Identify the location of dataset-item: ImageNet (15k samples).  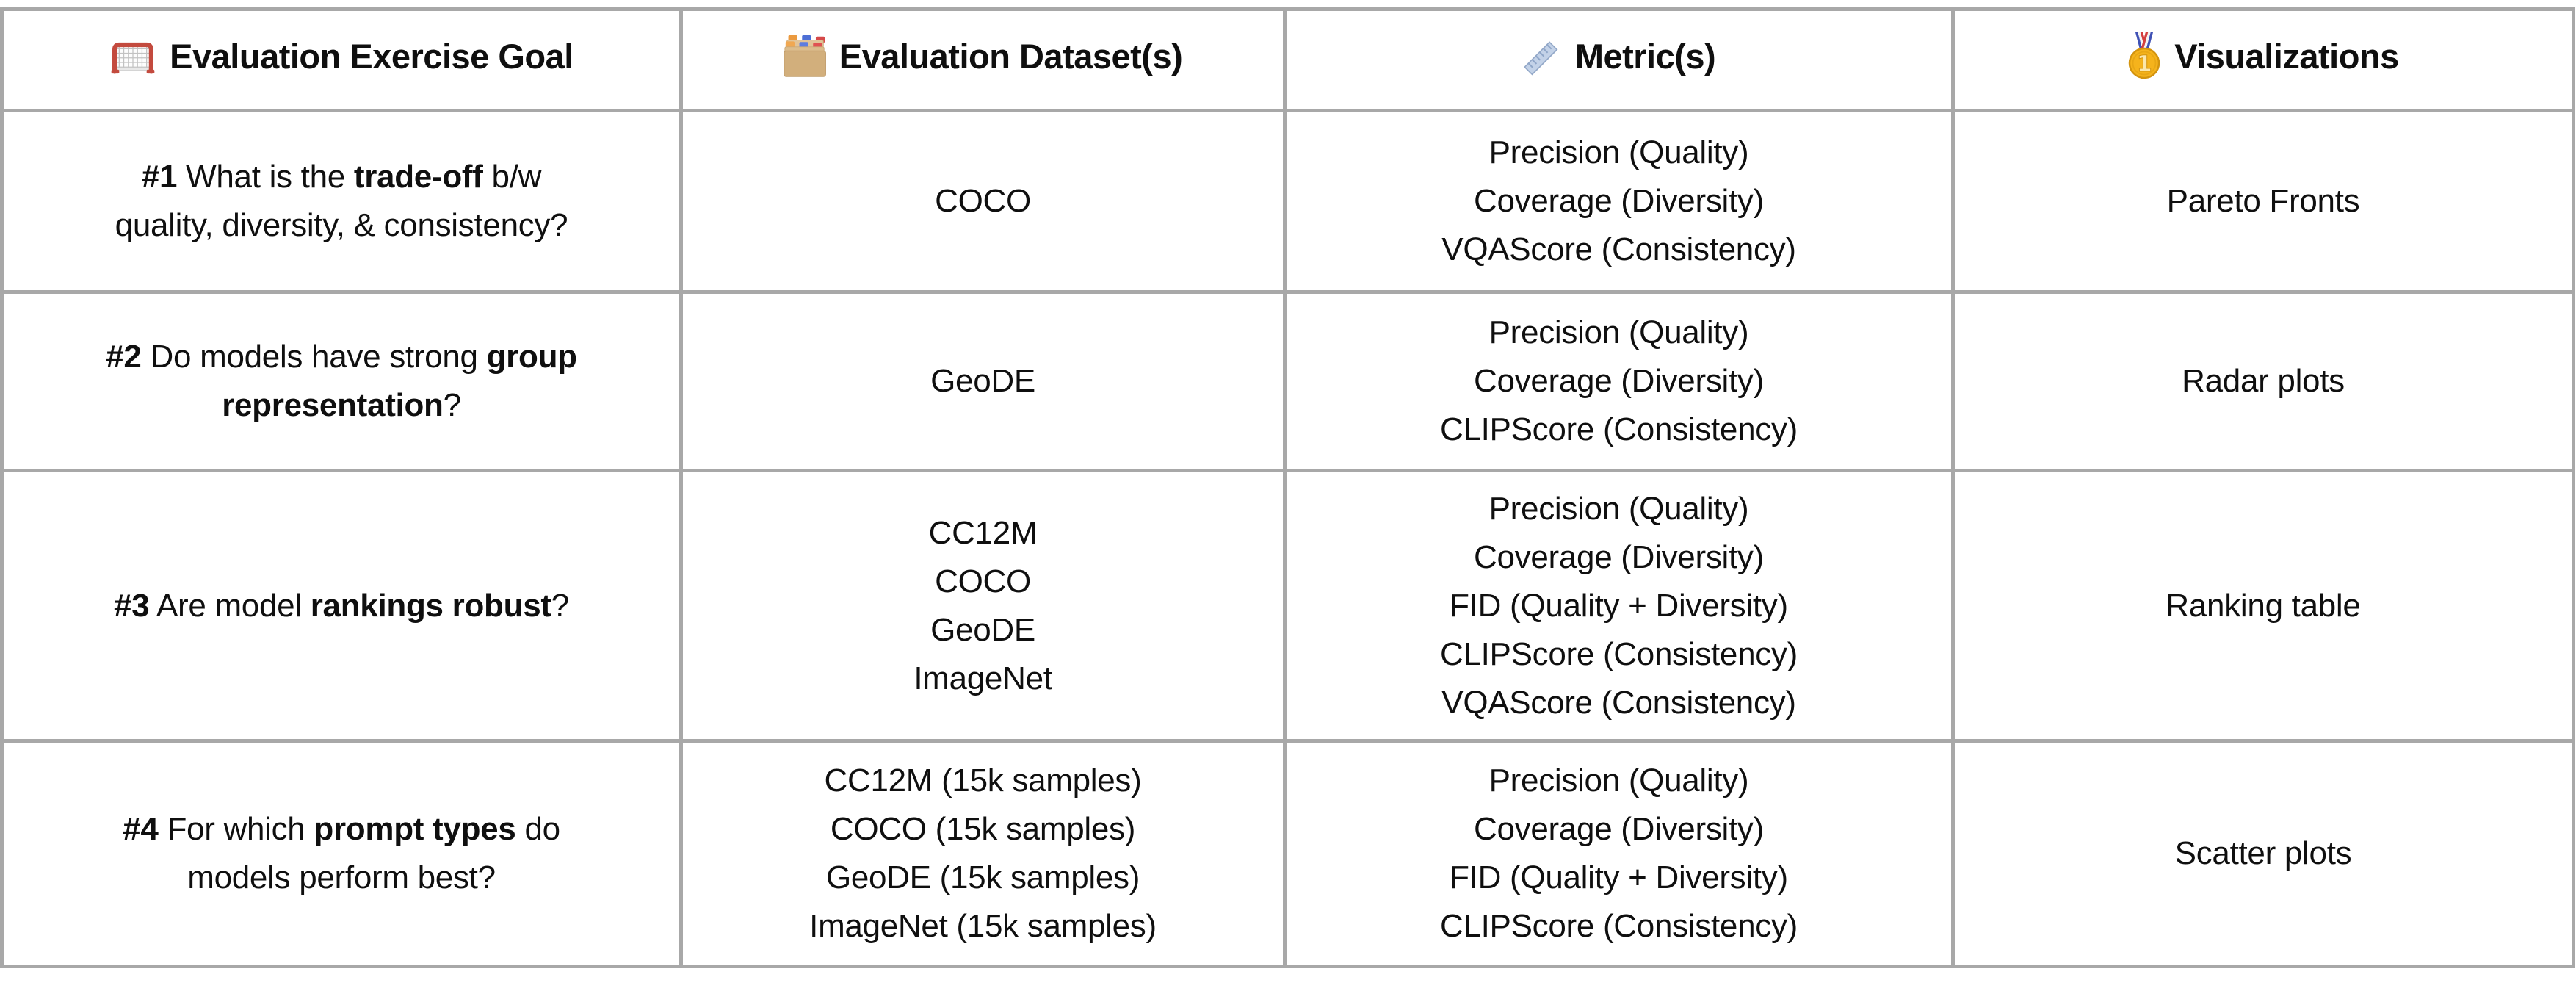
(983, 926).